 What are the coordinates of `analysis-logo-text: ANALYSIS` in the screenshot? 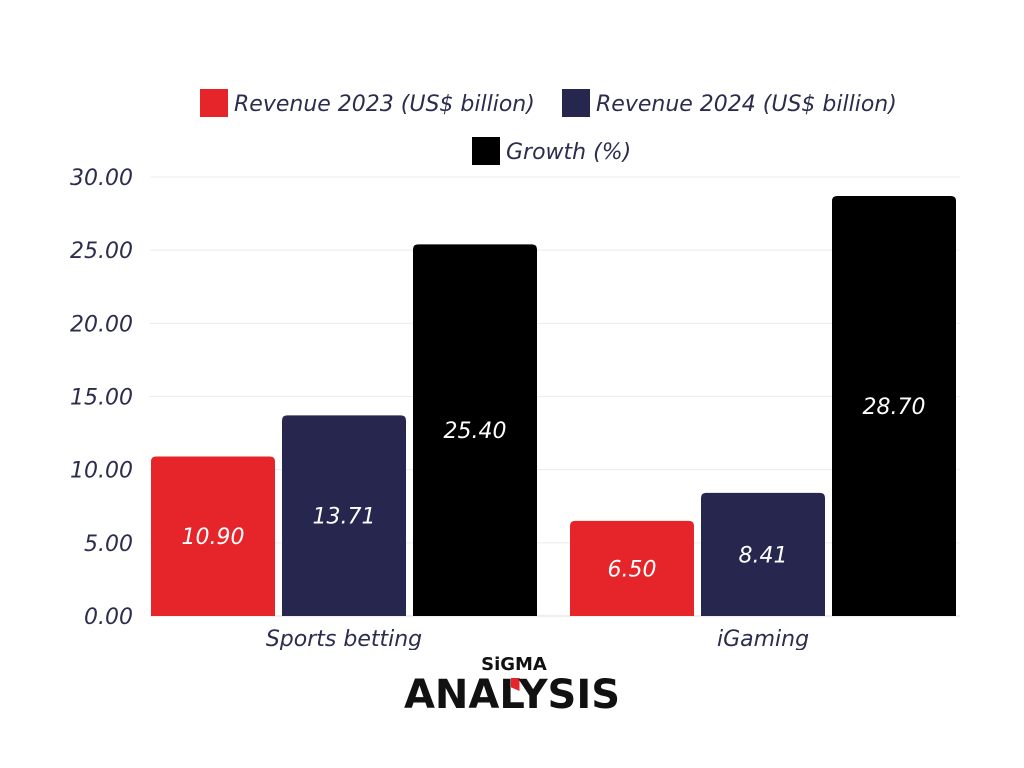 It's located at (512, 695).